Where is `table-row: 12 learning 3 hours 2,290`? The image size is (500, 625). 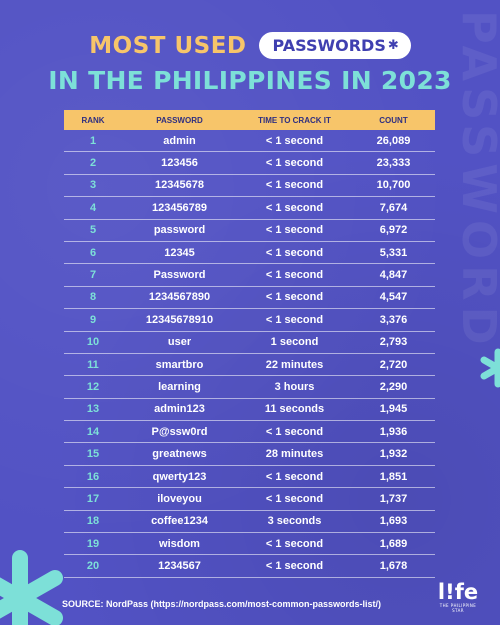
table-row: 12 learning 3 hours 2,290 is located at coordinates (249, 387).